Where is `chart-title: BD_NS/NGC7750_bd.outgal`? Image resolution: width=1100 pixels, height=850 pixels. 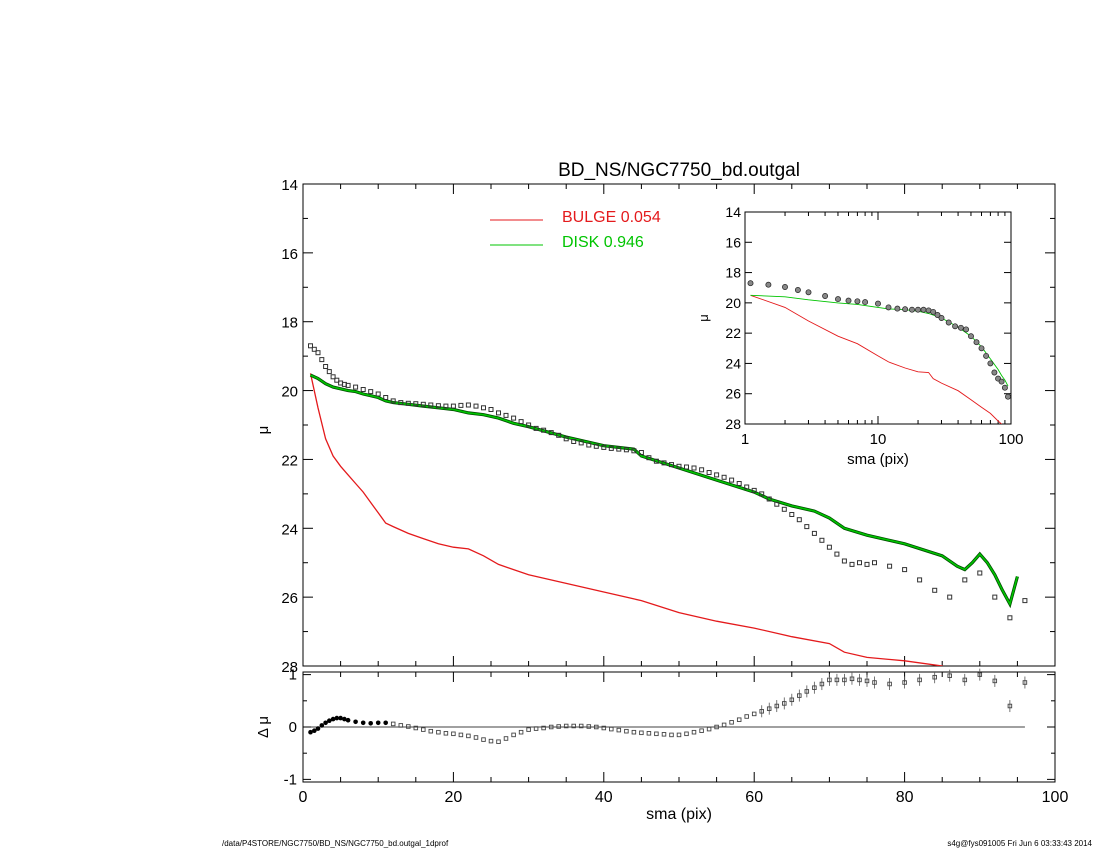 chart-title: BD_NS/NGC7750_bd.outgal is located at coordinates (679, 170).